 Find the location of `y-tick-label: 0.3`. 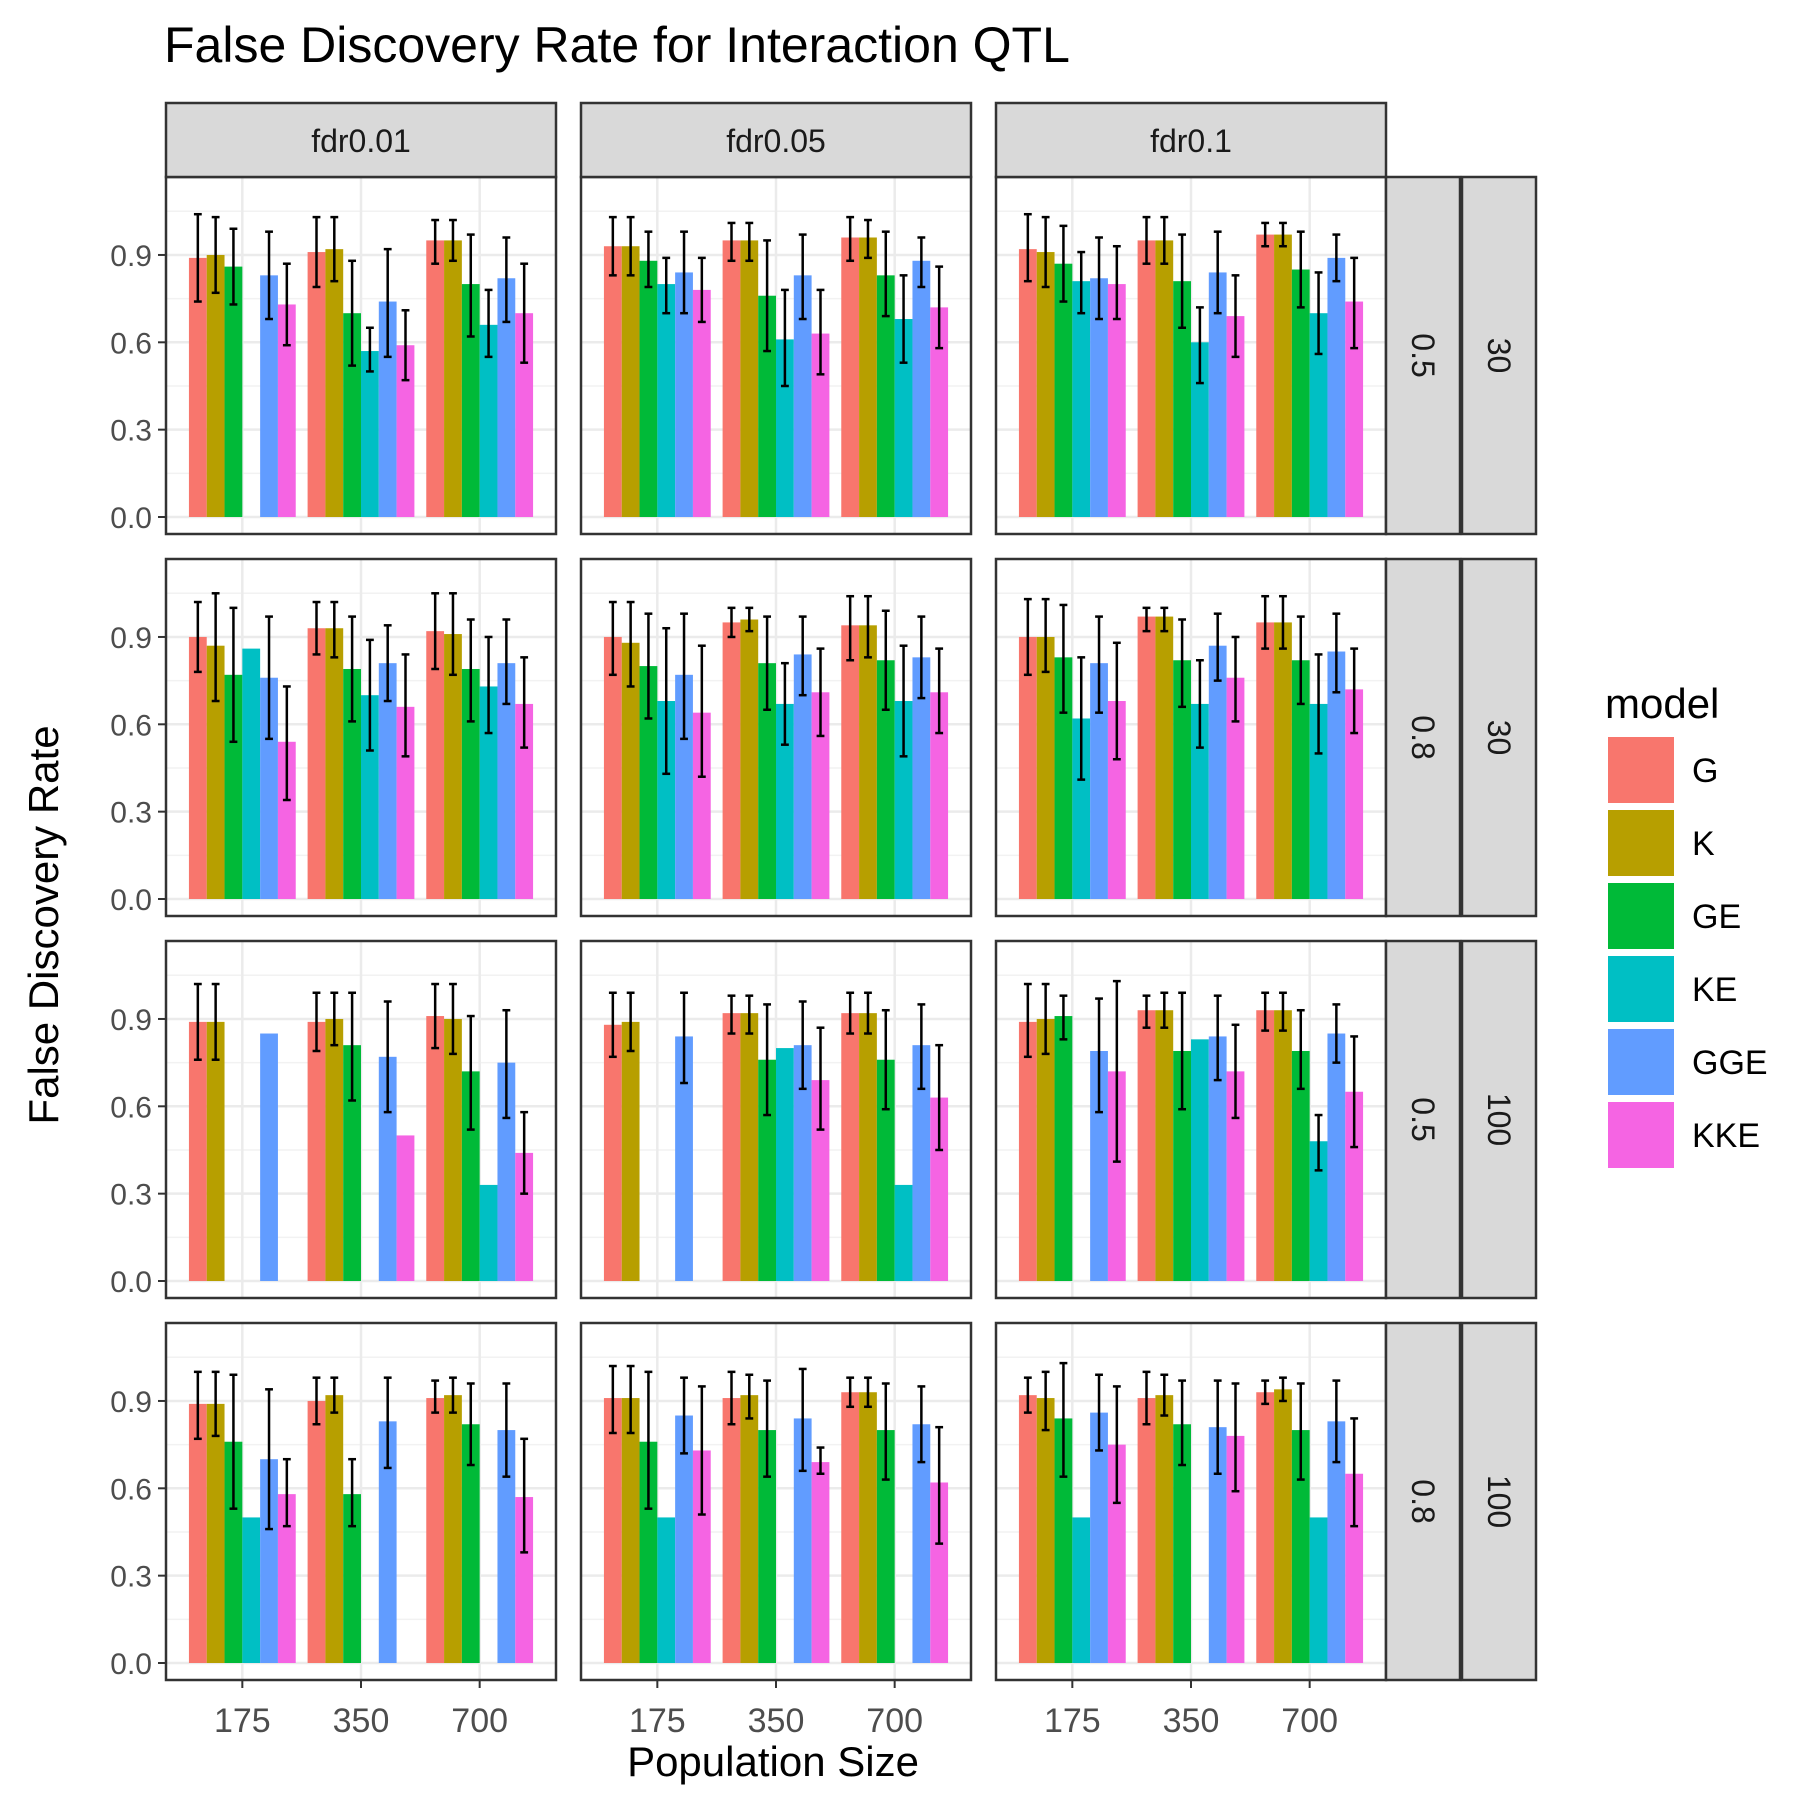

y-tick-label: 0.3 is located at coordinates (131, 1577).